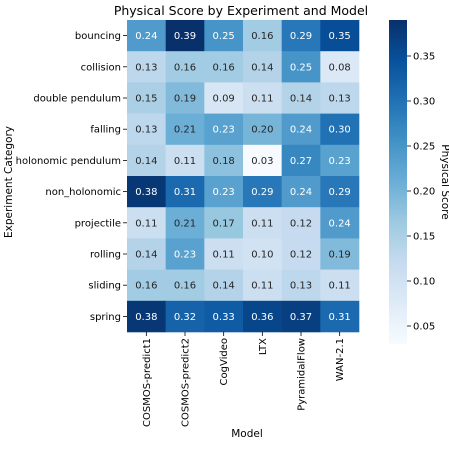 This screenshot has height=450, width=449. I want to click on cell-value-label: 0.33, so click(224, 317).